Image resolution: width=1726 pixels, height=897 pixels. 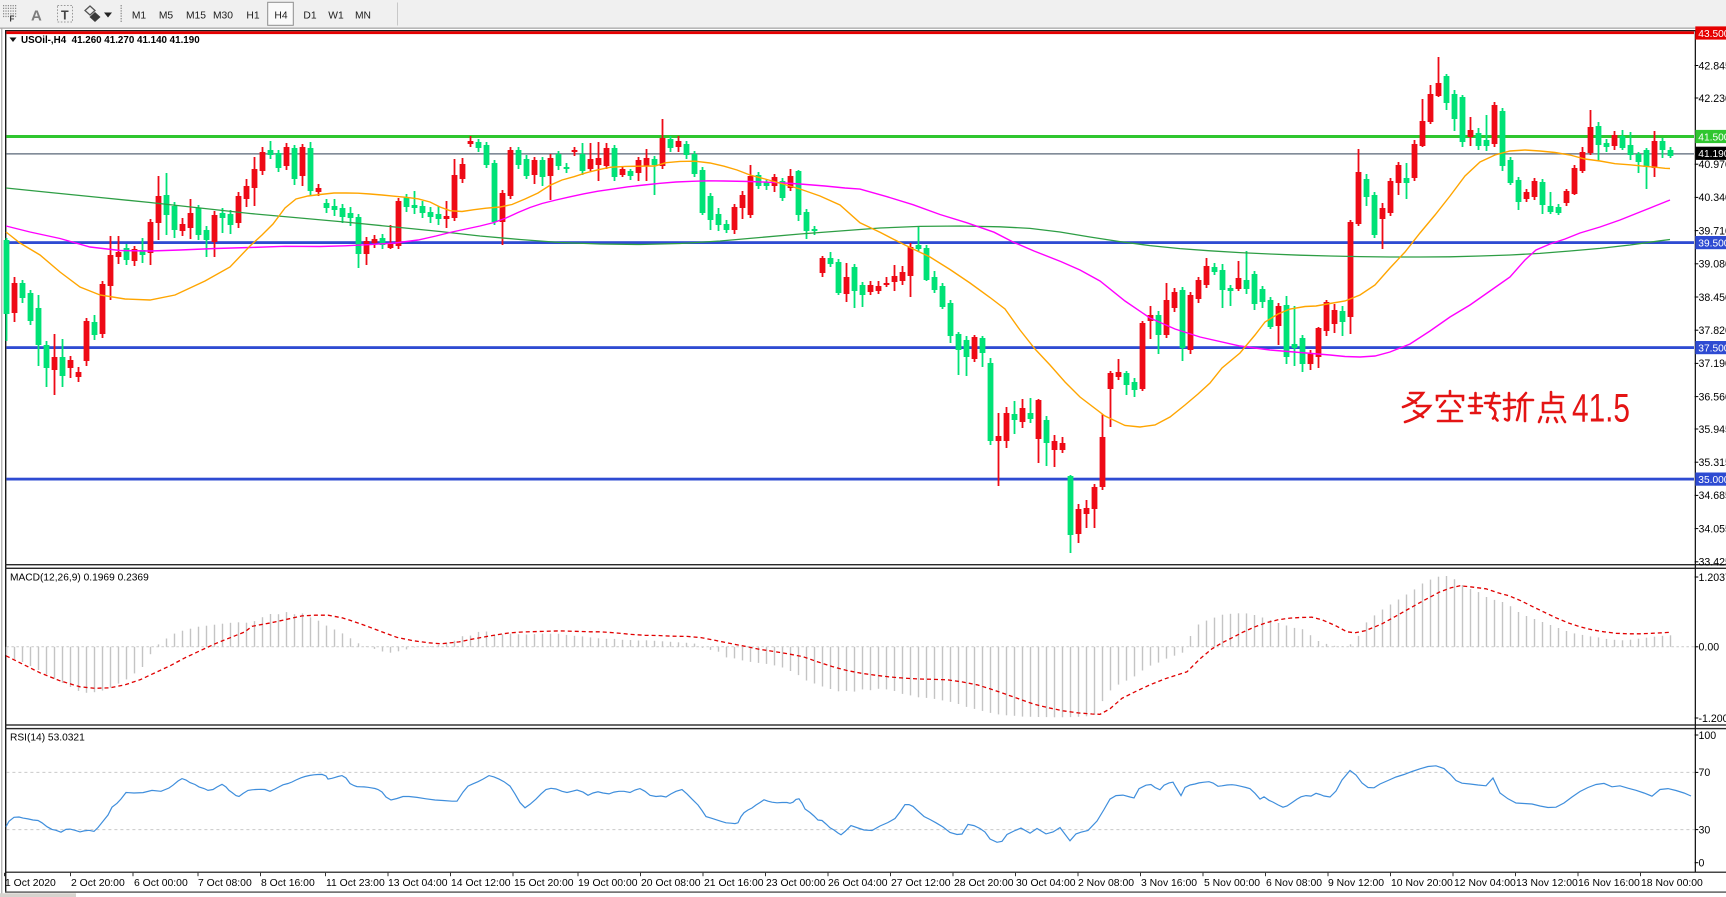 I want to click on svg-text: 23 Oct 00:00, so click(x=796, y=883).